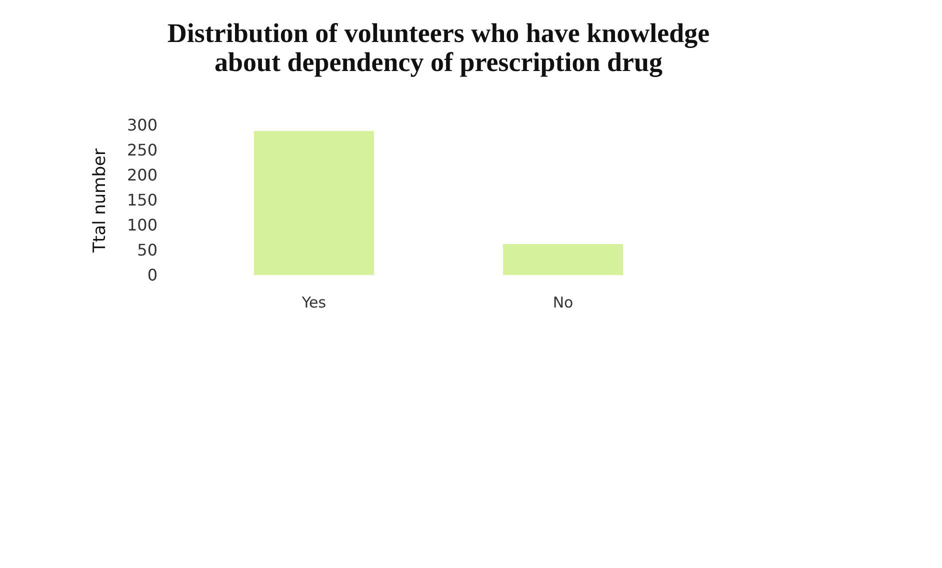 The image size is (942, 568). I want to click on text: Distribution of volunteers who have knowledge, so click(438, 33).